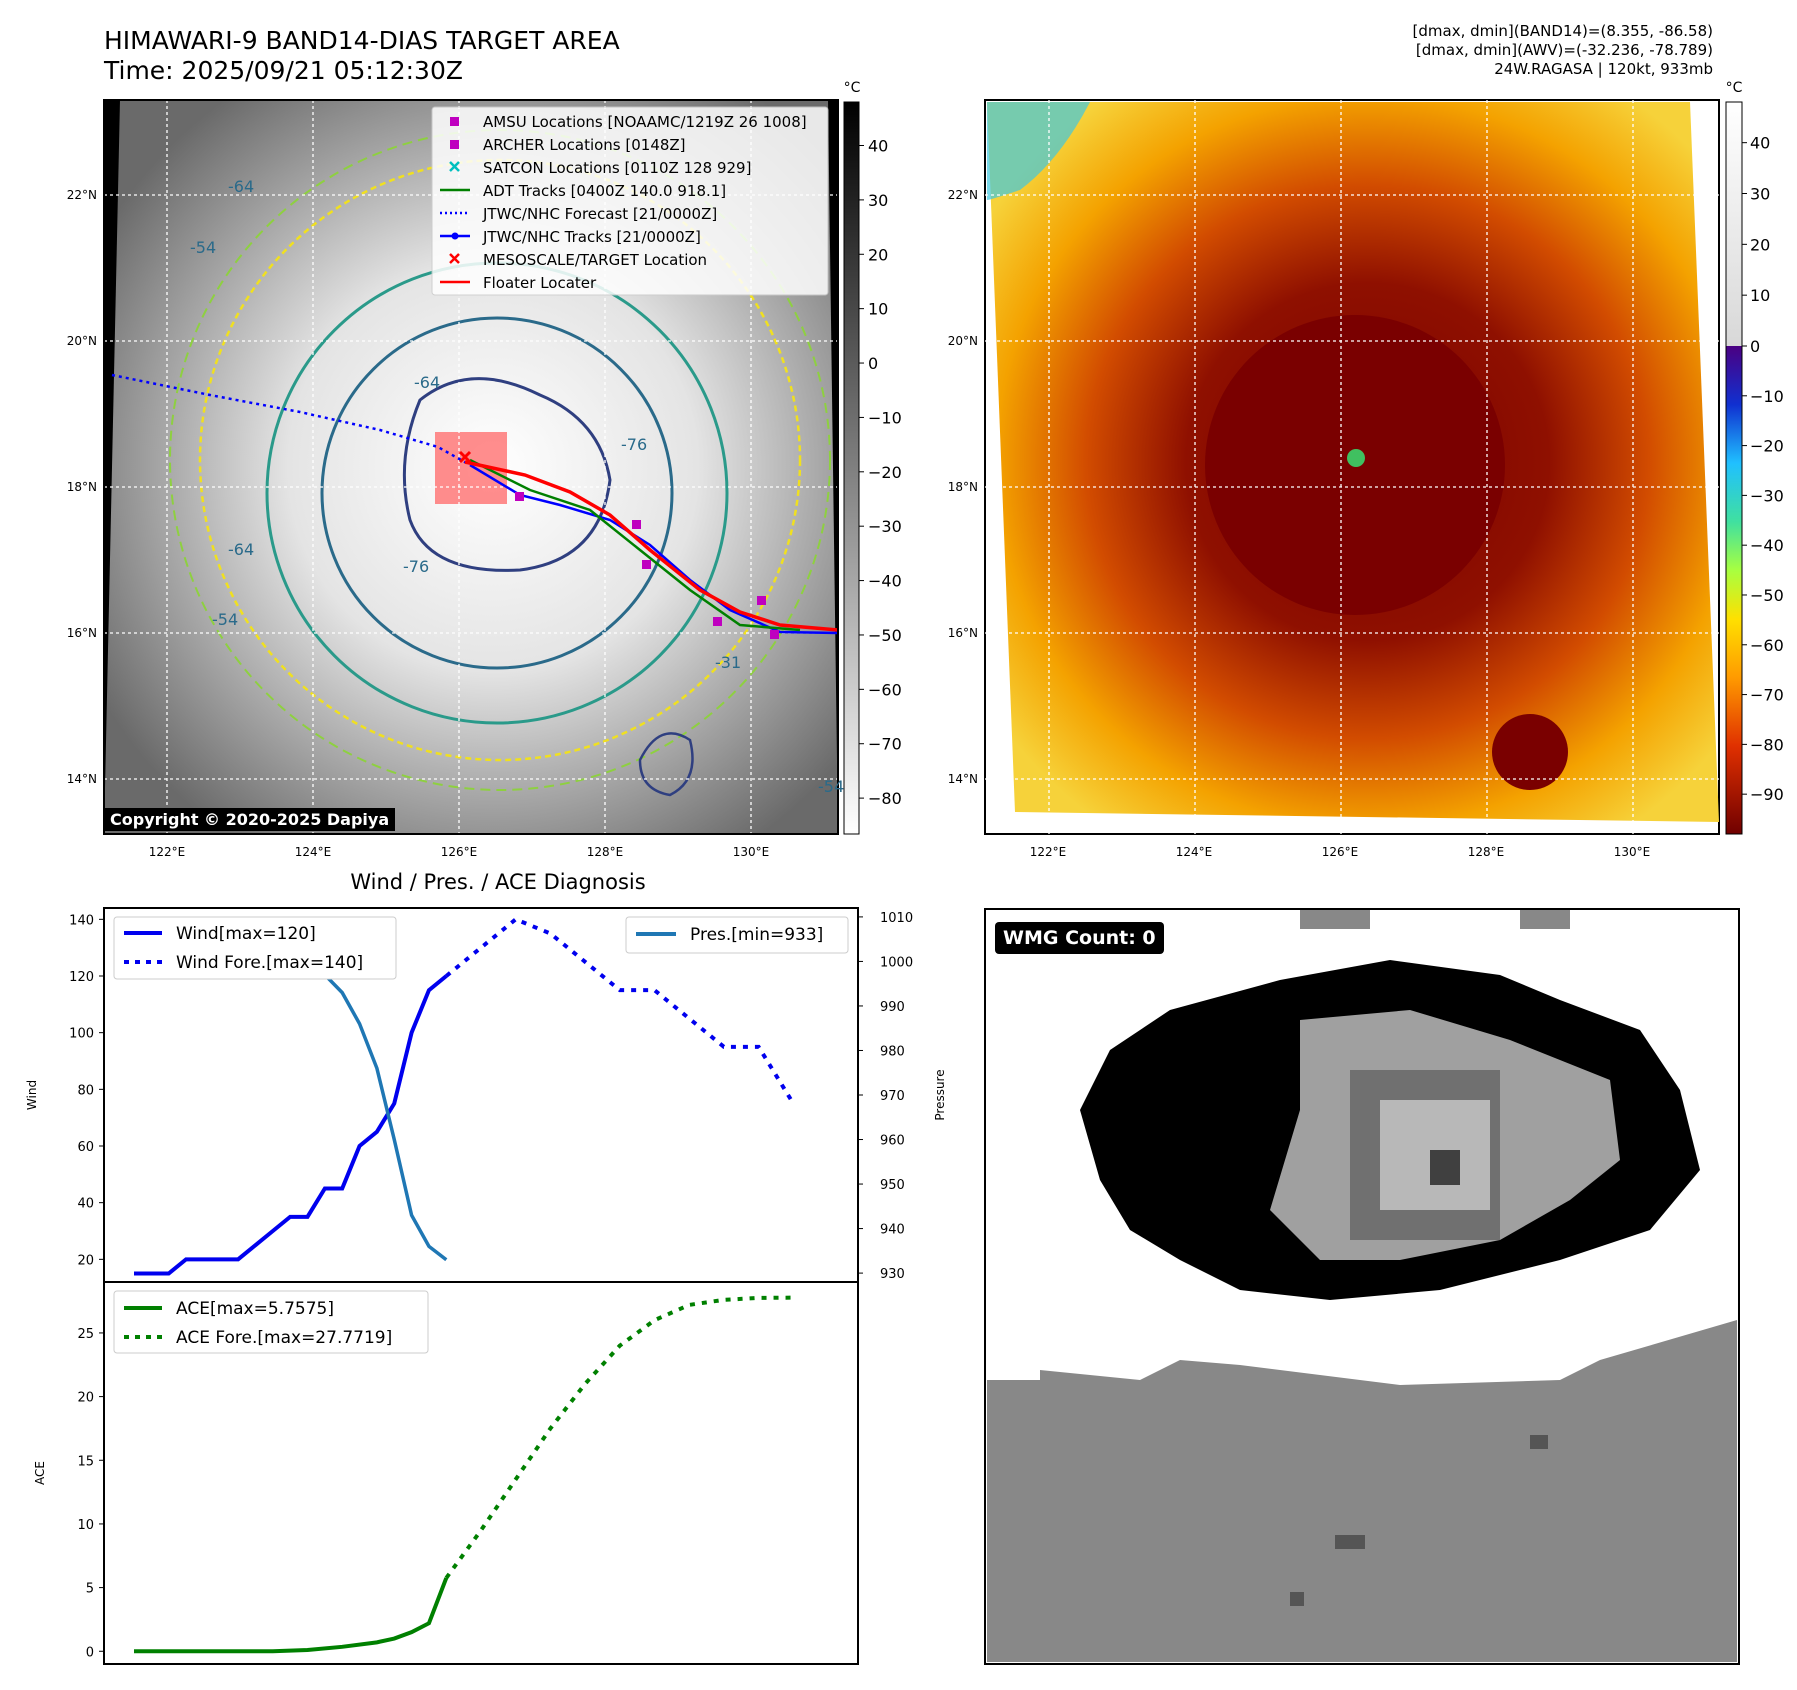 This screenshot has height=1690, width=1797. I want to click on info-line-2: [dmax, dmin](AWV)=(-32.236, -78.789), so click(1564, 50).